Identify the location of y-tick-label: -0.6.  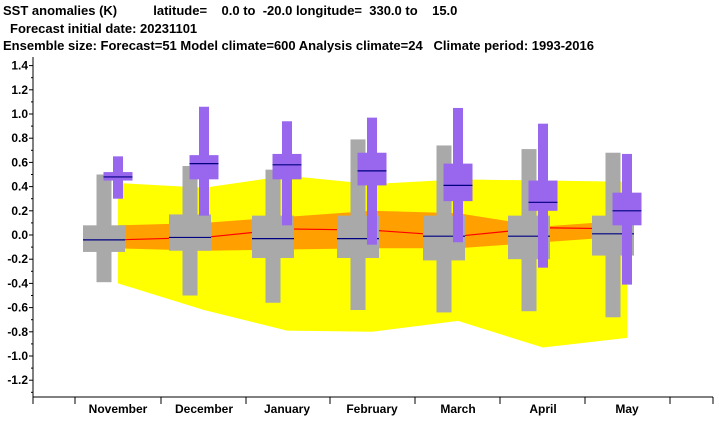
(17, 308).